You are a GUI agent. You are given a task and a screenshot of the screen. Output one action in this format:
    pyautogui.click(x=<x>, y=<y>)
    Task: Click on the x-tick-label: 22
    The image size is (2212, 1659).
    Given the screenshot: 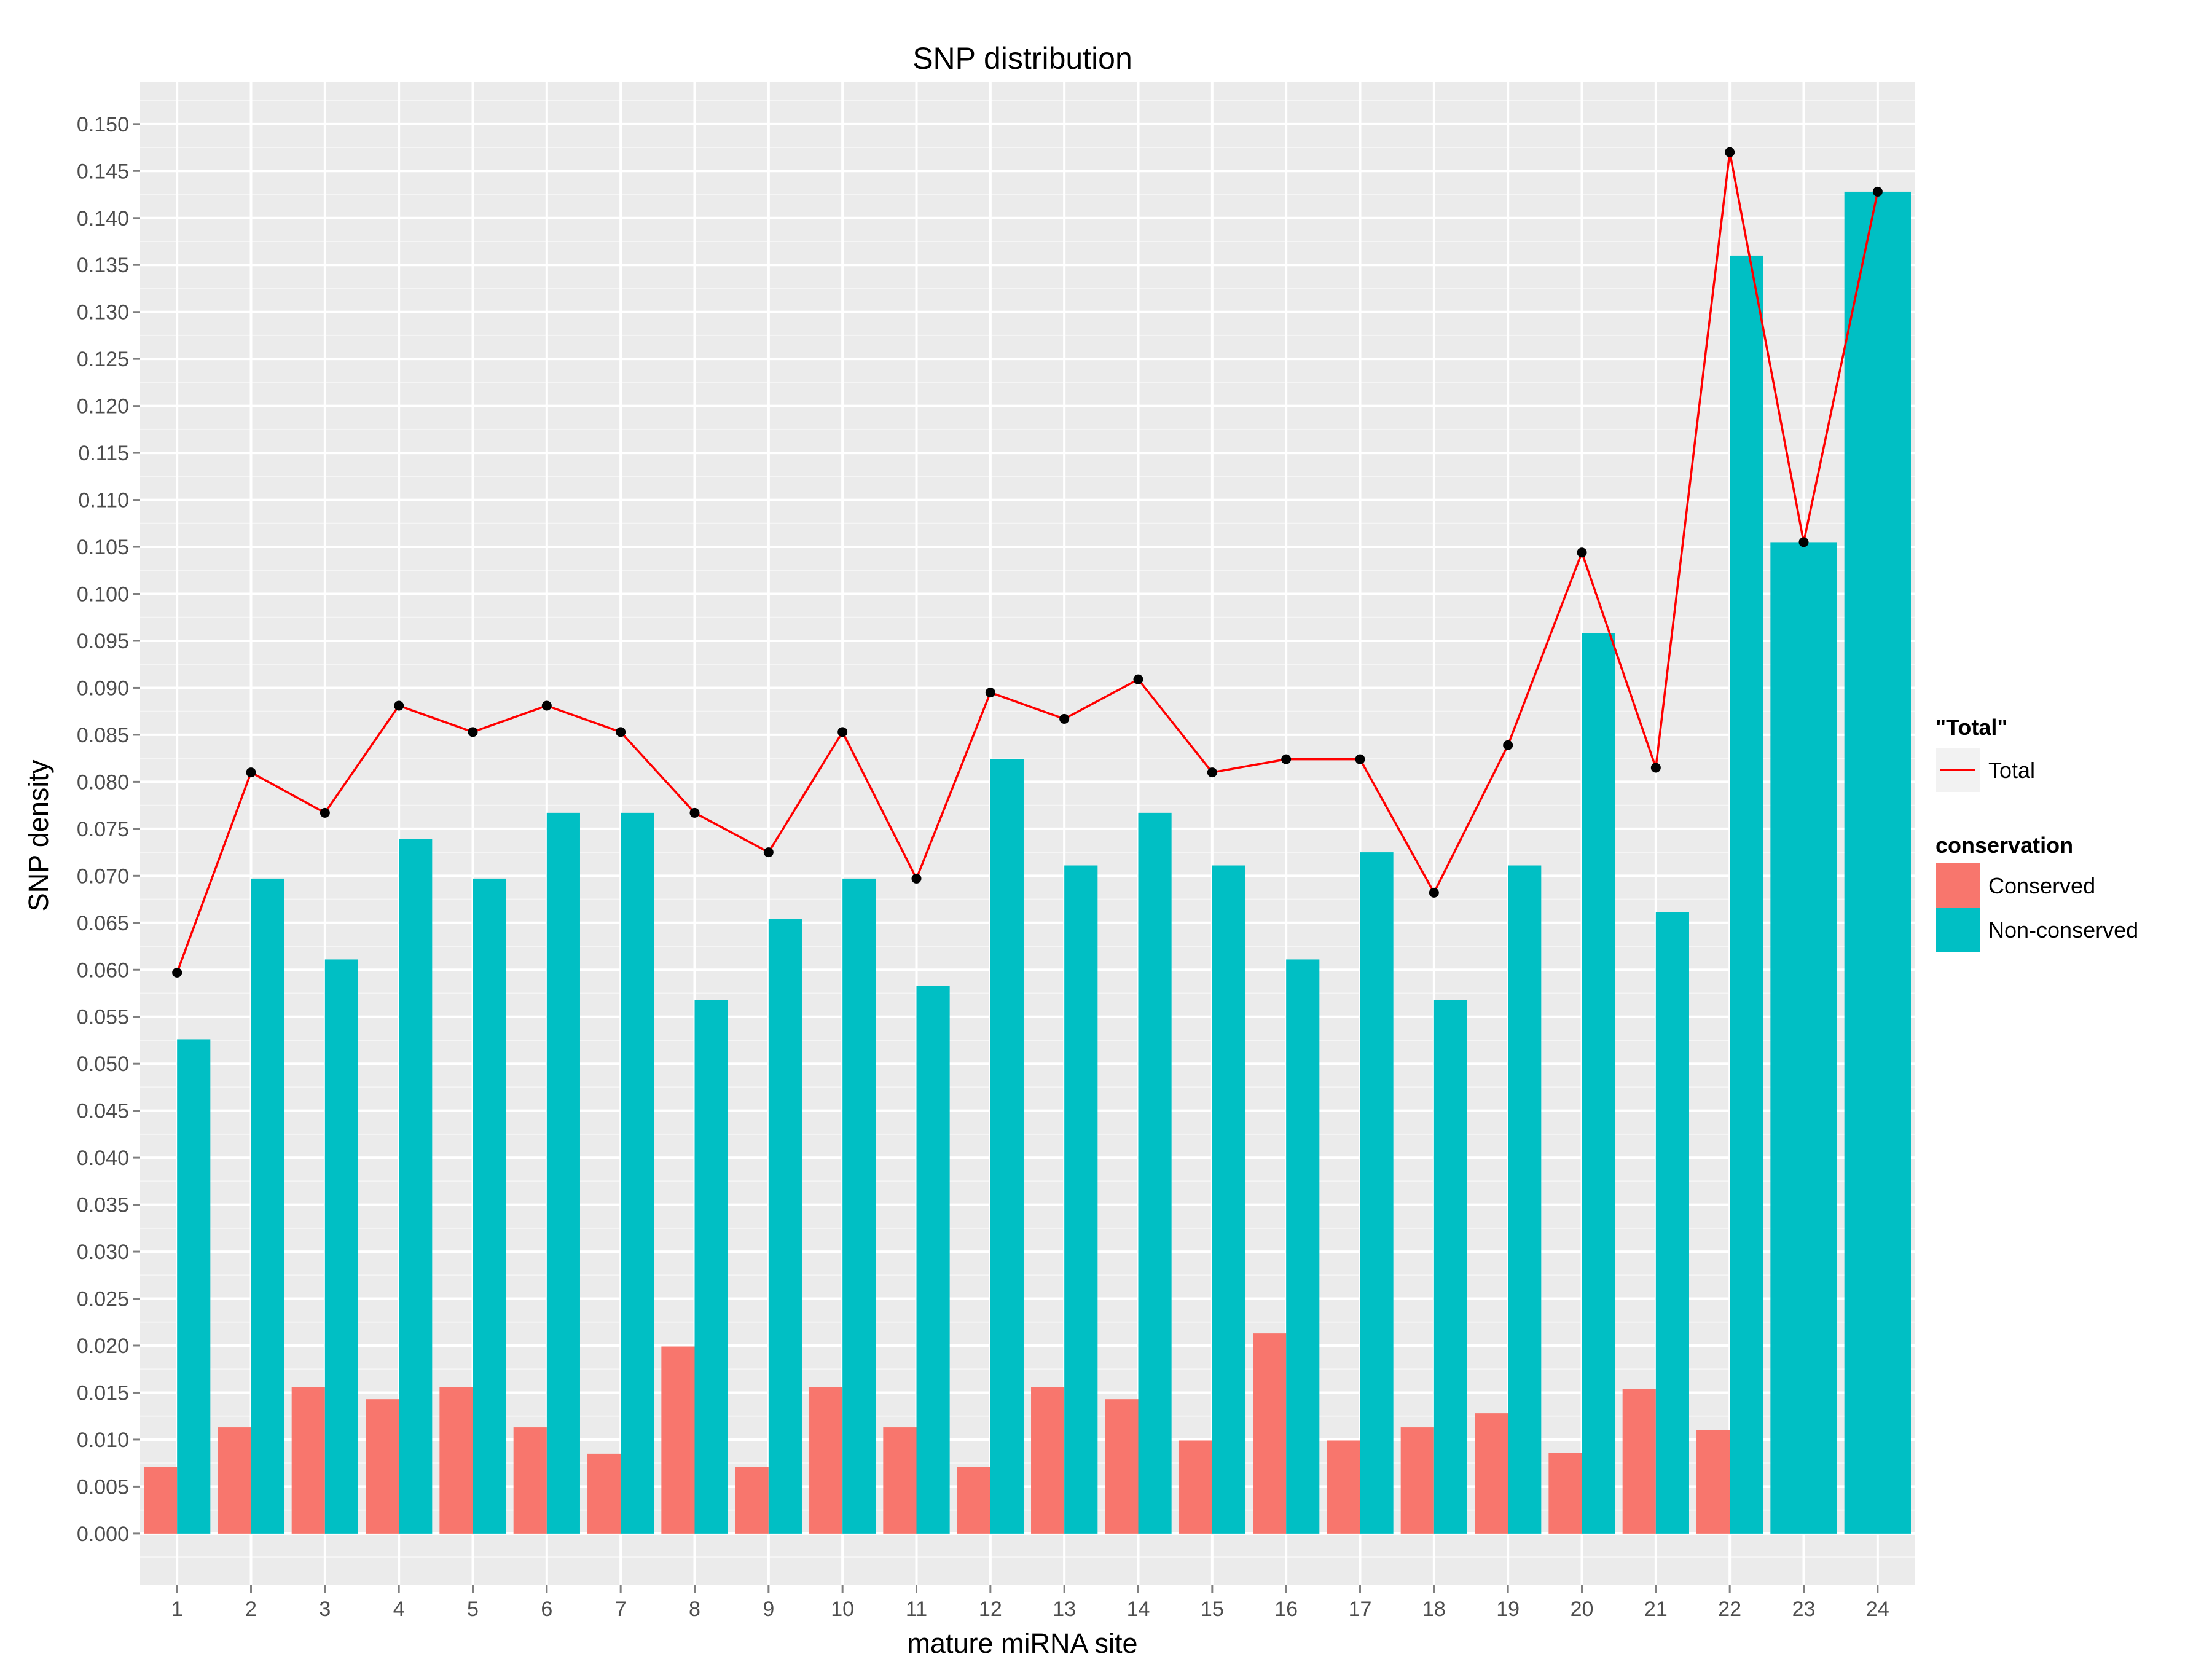 What is the action you would take?
    pyautogui.click(x=1729, y=1609)
    